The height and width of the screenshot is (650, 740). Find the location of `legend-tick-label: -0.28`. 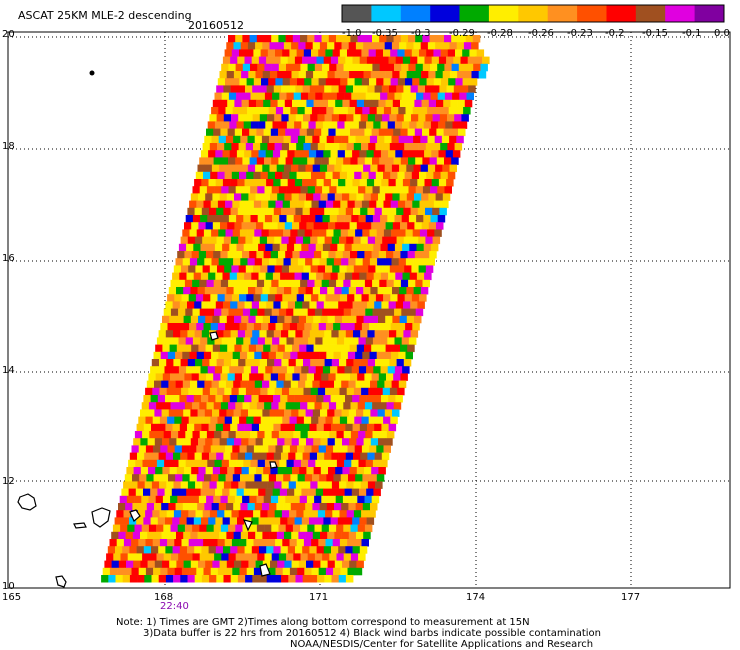

legend-tick-label: -0.28 is located at coordinates (500, 33).